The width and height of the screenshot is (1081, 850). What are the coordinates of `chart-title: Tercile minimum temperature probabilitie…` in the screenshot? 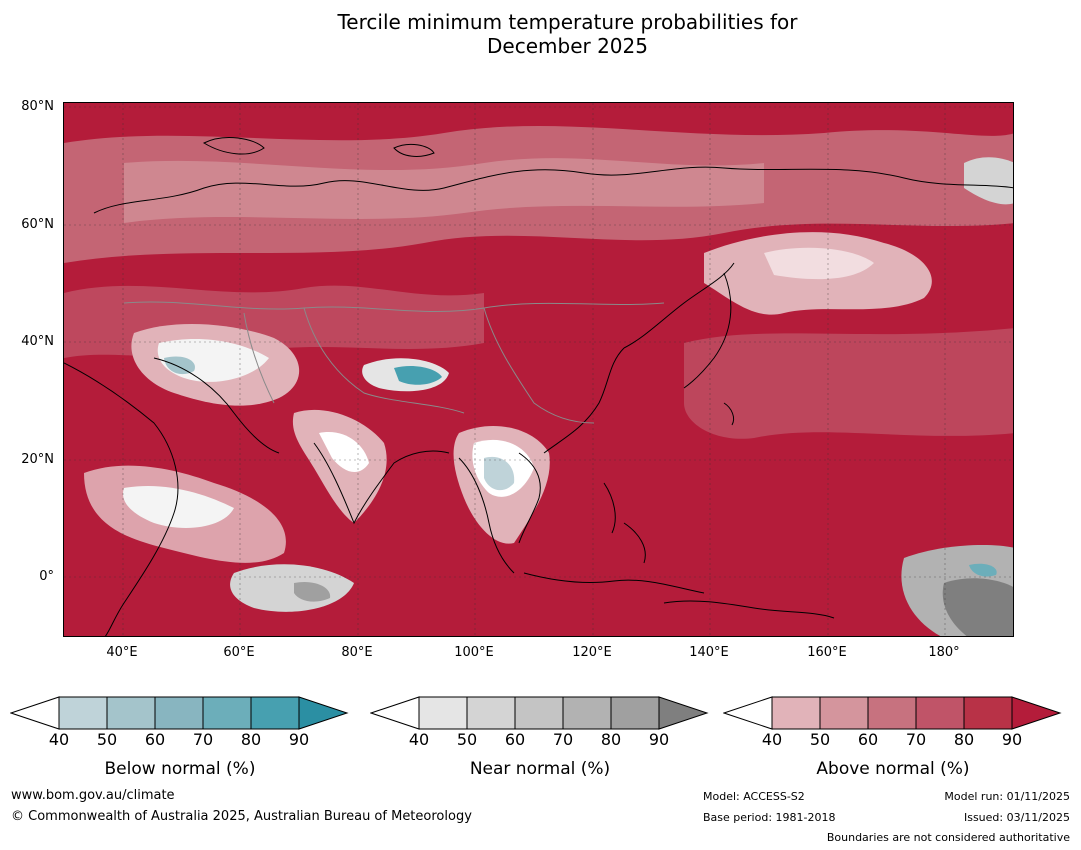 It's located at (540, 34).